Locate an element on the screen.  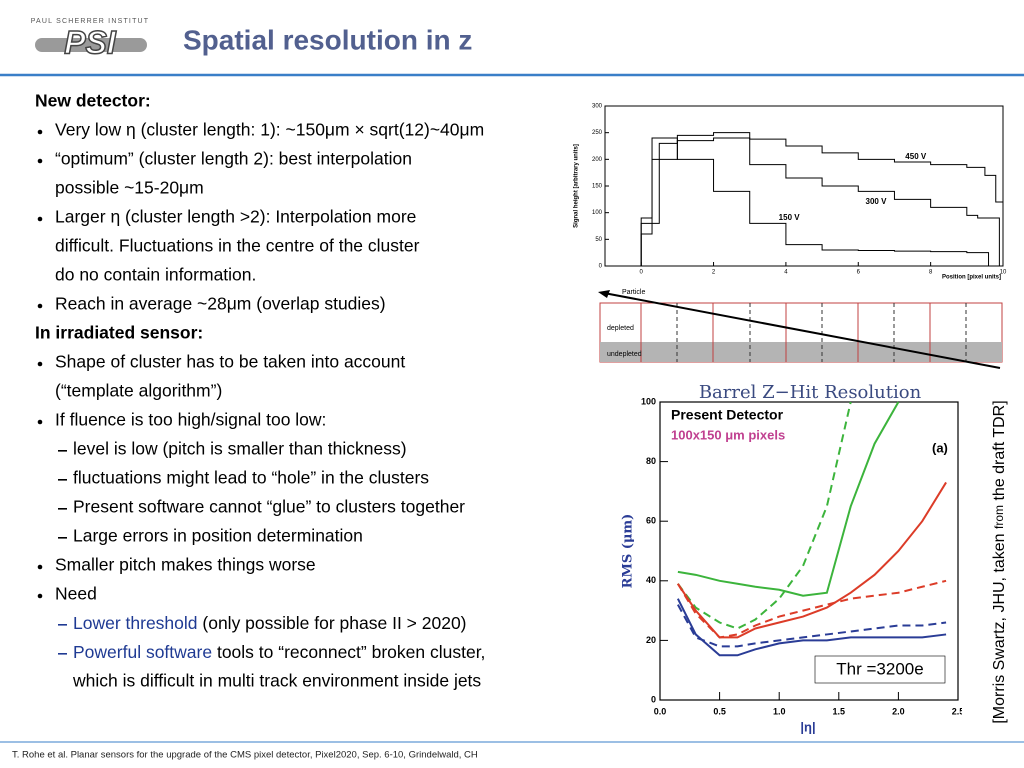
institute: PAUL SCHERRER INSTITUT is located at coordinates (90, 21).